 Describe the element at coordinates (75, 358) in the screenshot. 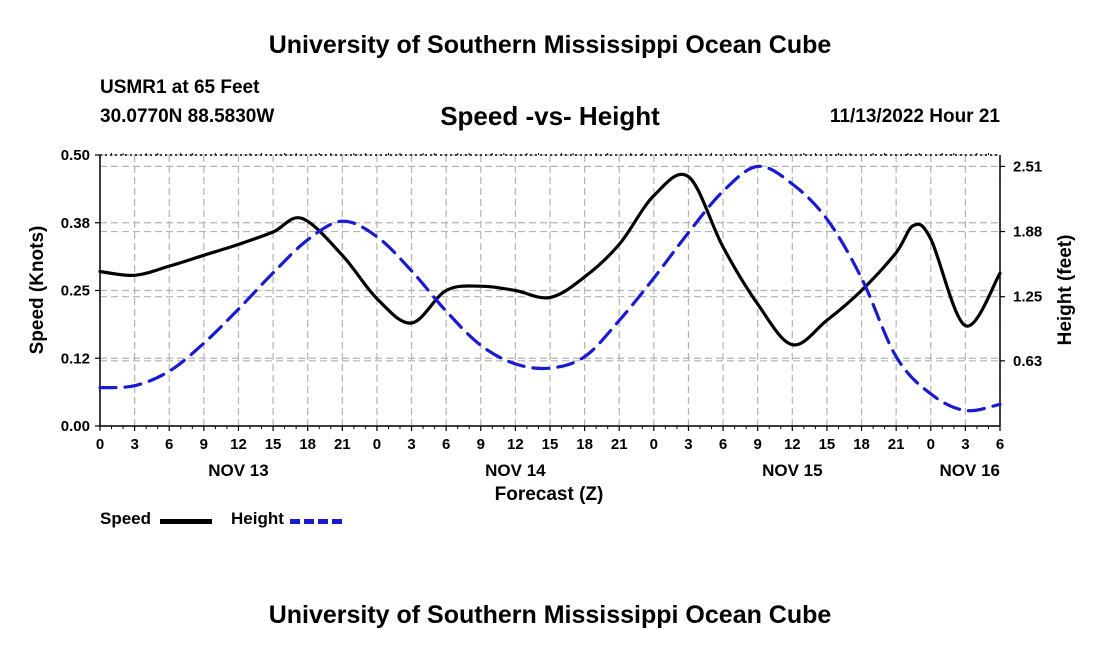

I see `y-tick-label: 0.12` at that location.